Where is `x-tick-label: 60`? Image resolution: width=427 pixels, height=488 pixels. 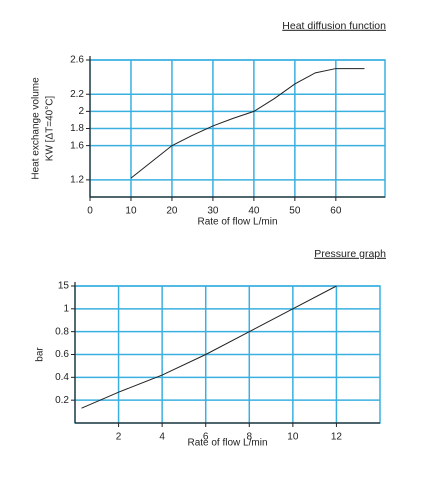
x-tick-label: 60 is located at coordinates (336, 211).